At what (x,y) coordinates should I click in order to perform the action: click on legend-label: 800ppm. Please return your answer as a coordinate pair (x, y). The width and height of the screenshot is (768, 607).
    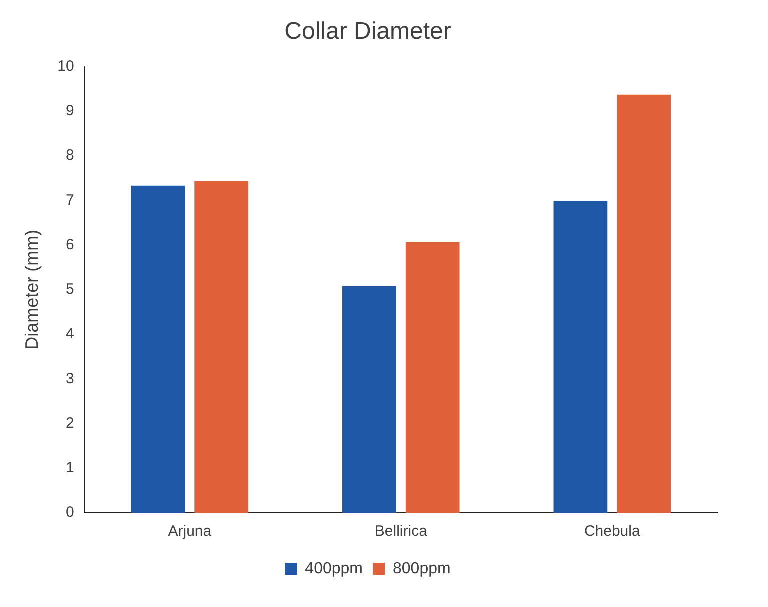
    Looking at the image, I should click on (422, 569).